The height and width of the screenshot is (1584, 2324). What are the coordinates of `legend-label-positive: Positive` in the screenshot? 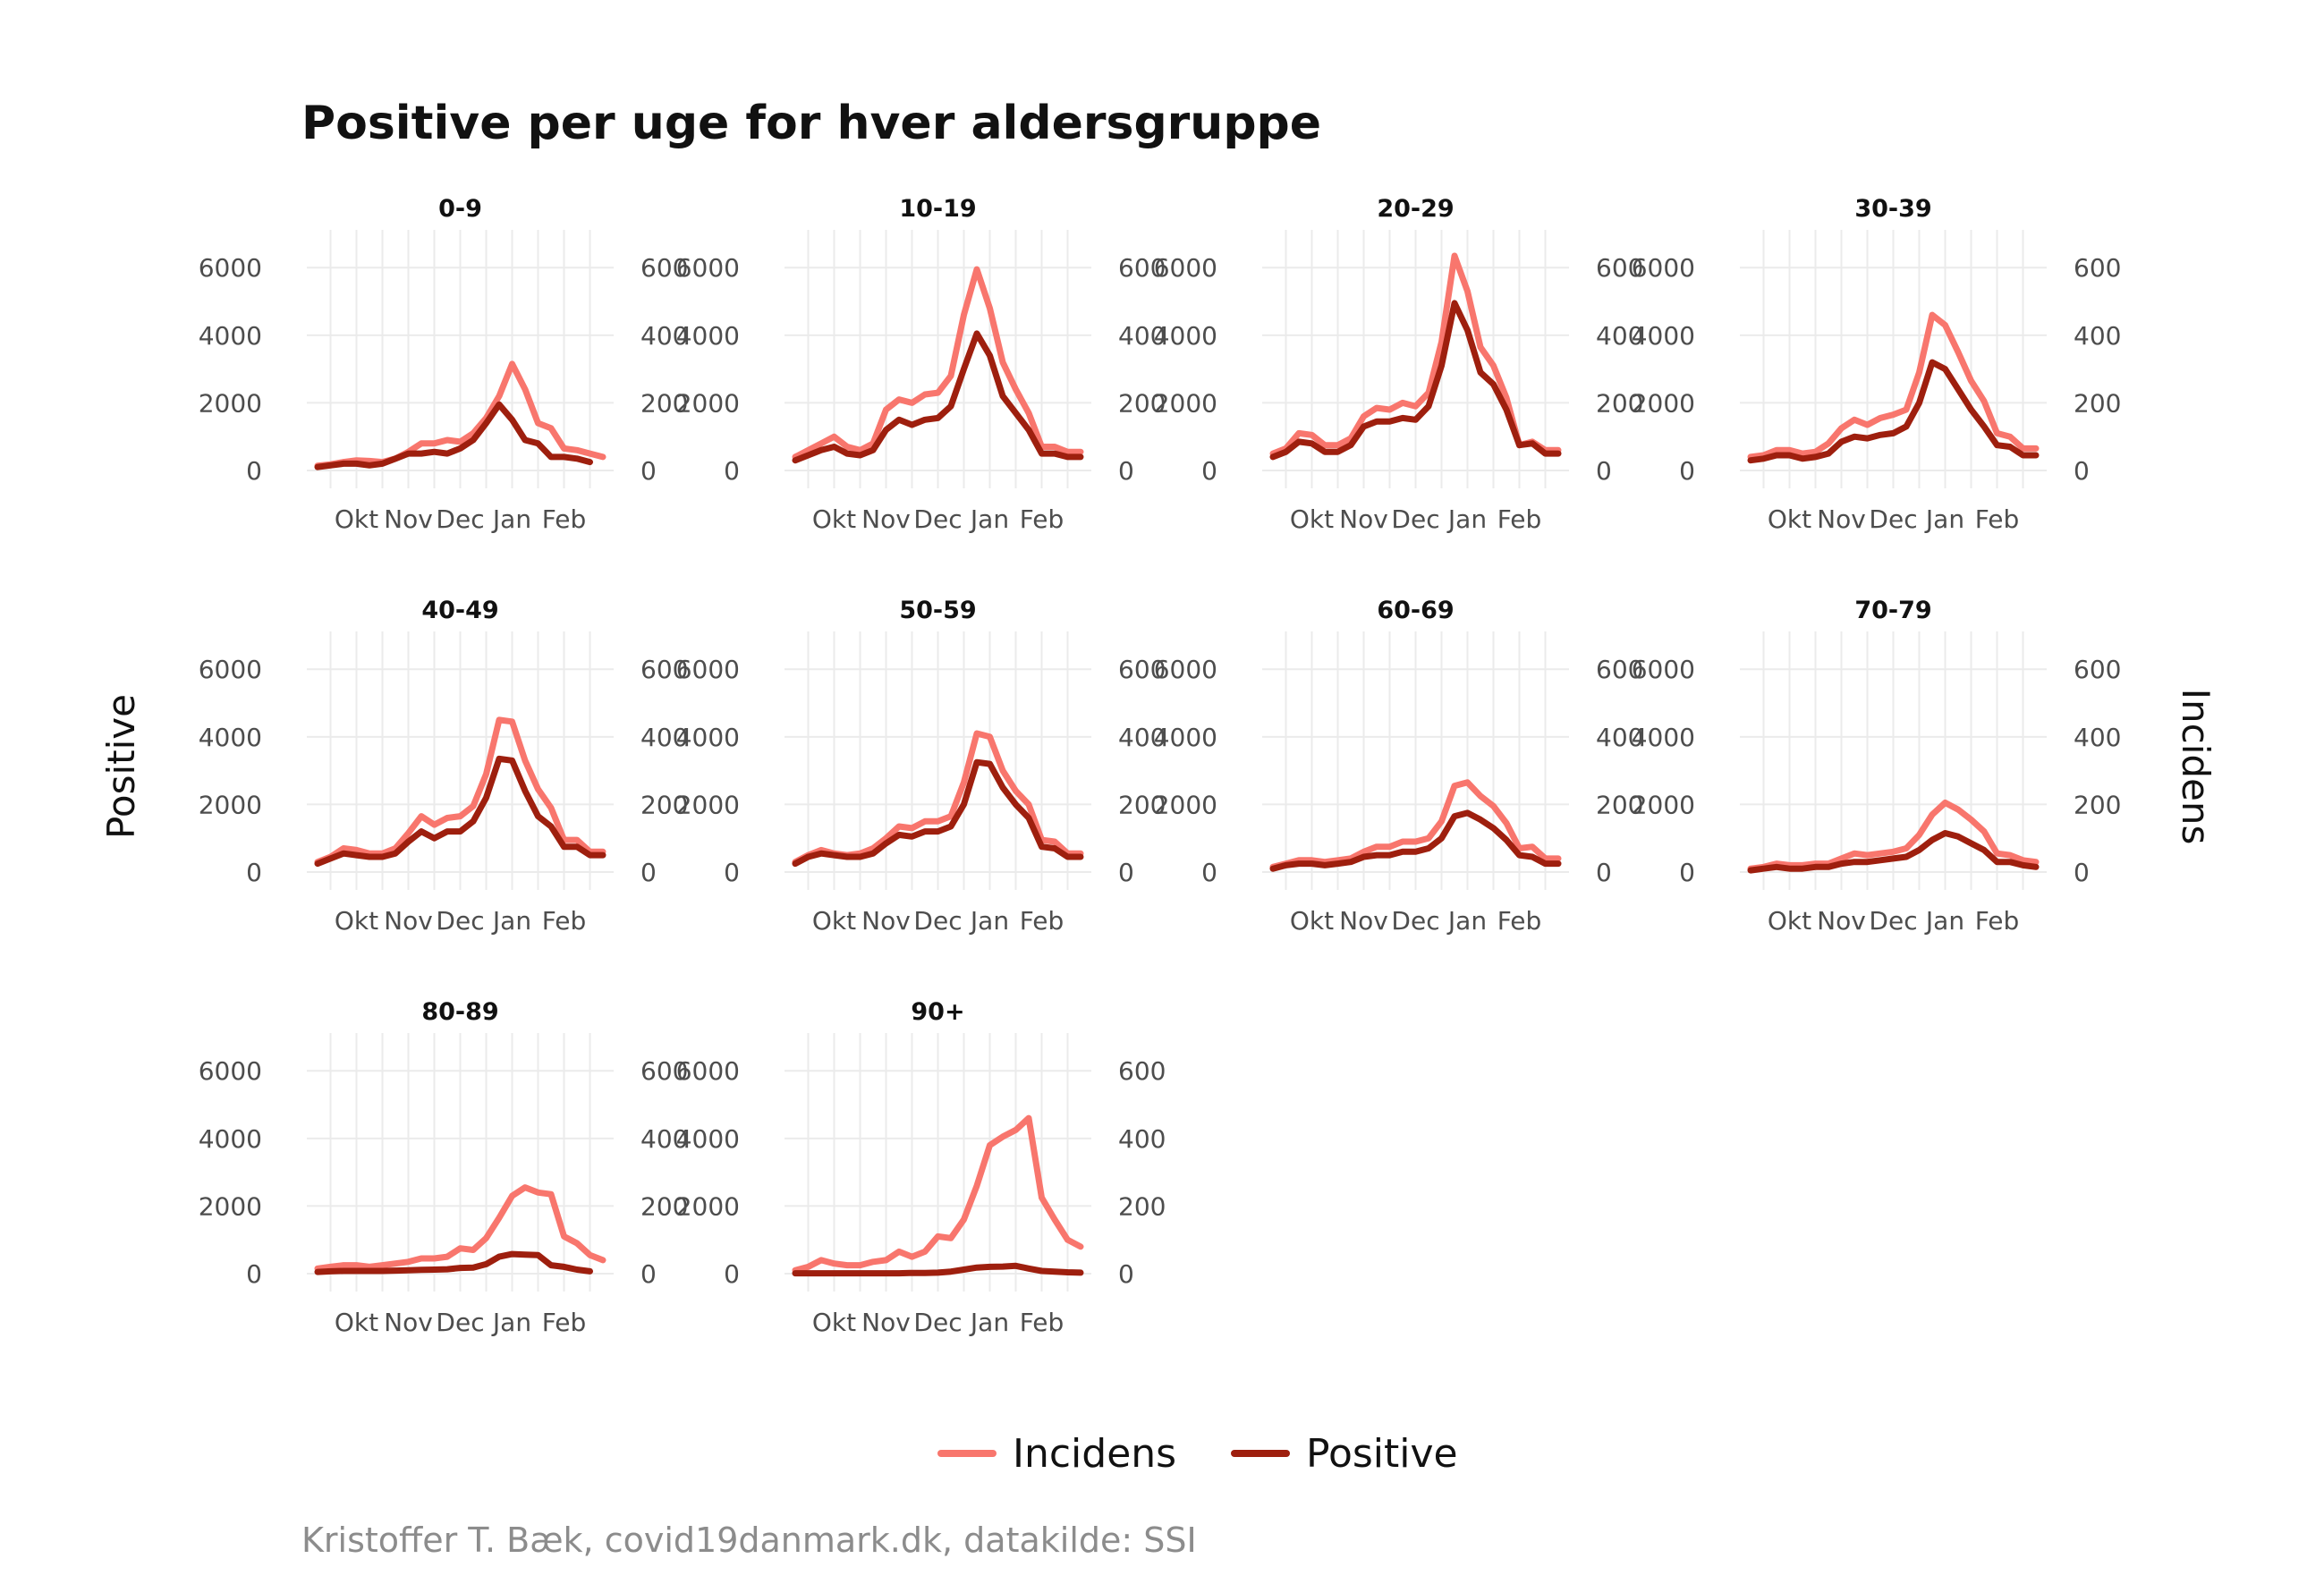 It's located at (1382, 1454).